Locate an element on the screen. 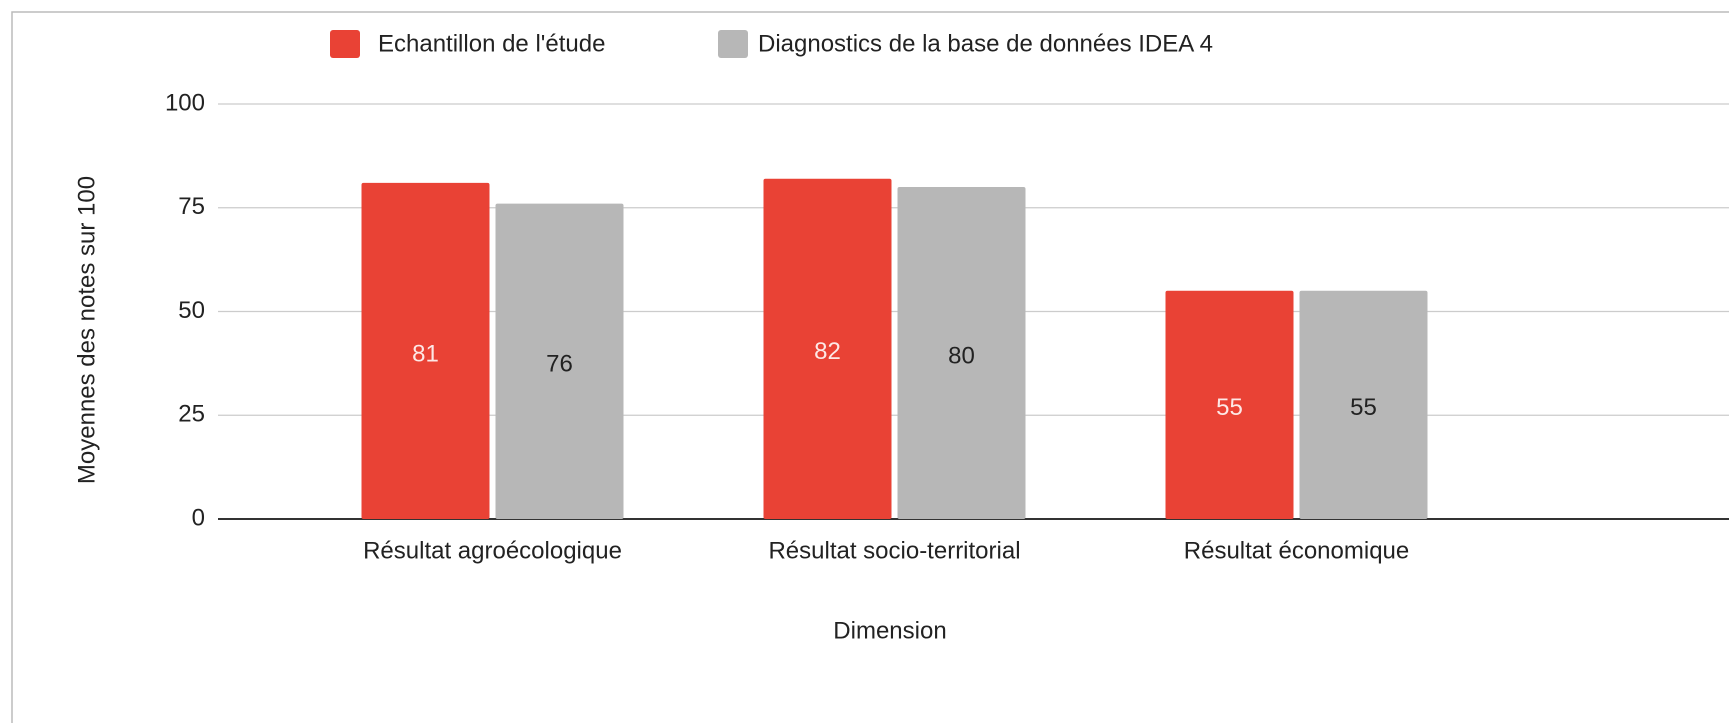  y-tick-label: 25 is located at coordinates (191, 414).